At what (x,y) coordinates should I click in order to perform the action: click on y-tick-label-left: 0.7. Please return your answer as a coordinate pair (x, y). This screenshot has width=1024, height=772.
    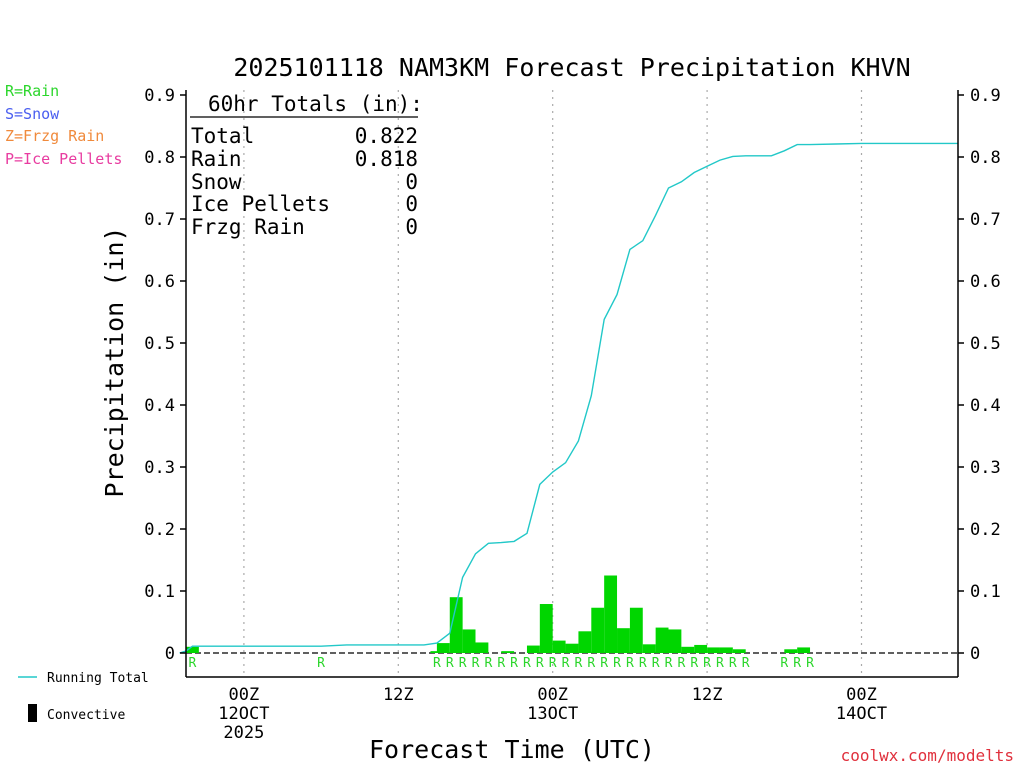
    Looking at the image, I should click on (159, 220).